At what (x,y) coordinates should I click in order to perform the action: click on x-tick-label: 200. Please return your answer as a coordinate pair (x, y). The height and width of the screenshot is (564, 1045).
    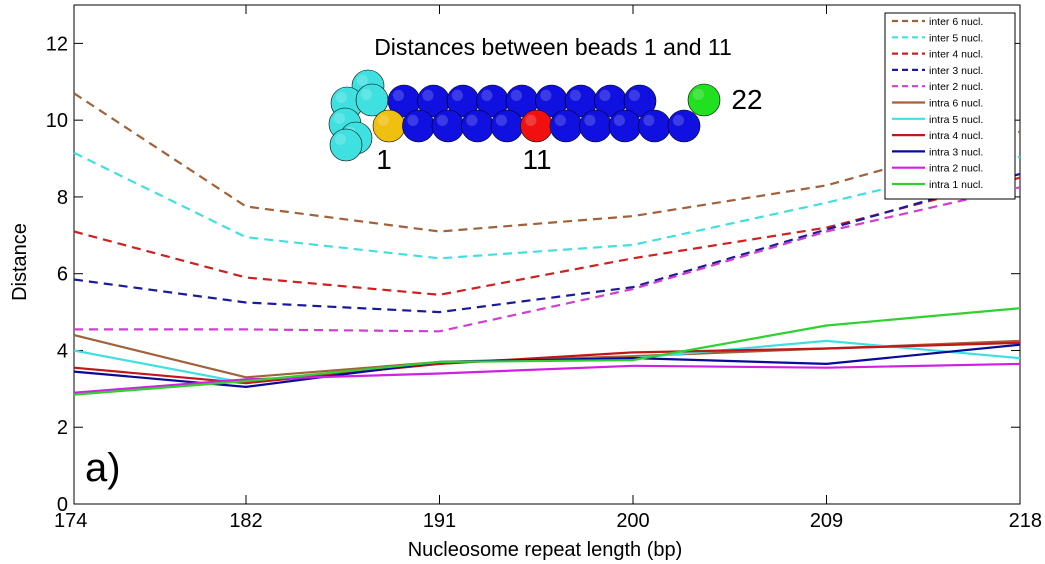
    Looking at the image, I should click on (632, 521).